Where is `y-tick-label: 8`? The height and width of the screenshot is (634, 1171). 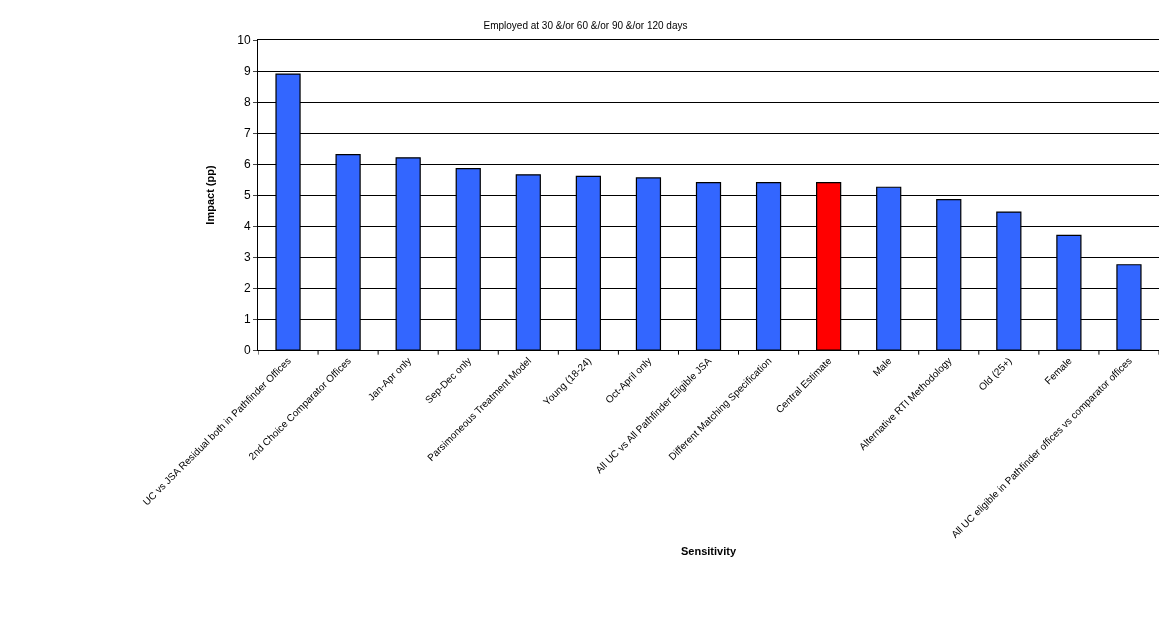
y-tick-label: 8 is located at coordinates (247, 102).